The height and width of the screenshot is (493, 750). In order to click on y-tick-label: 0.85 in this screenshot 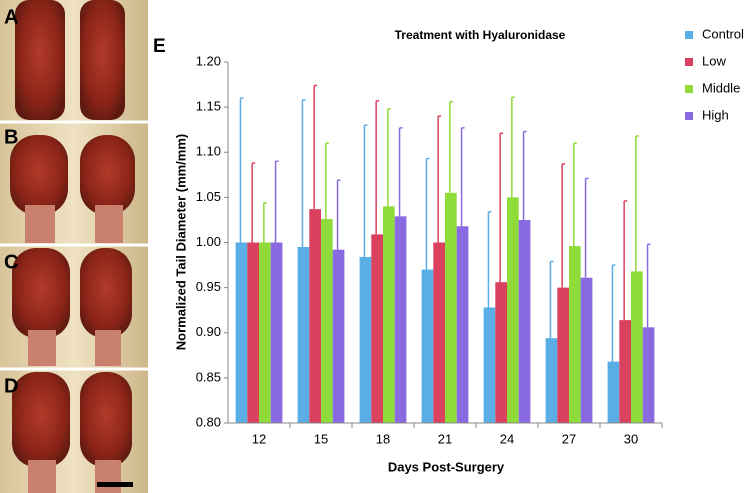, I will do `click(208, 376)`.